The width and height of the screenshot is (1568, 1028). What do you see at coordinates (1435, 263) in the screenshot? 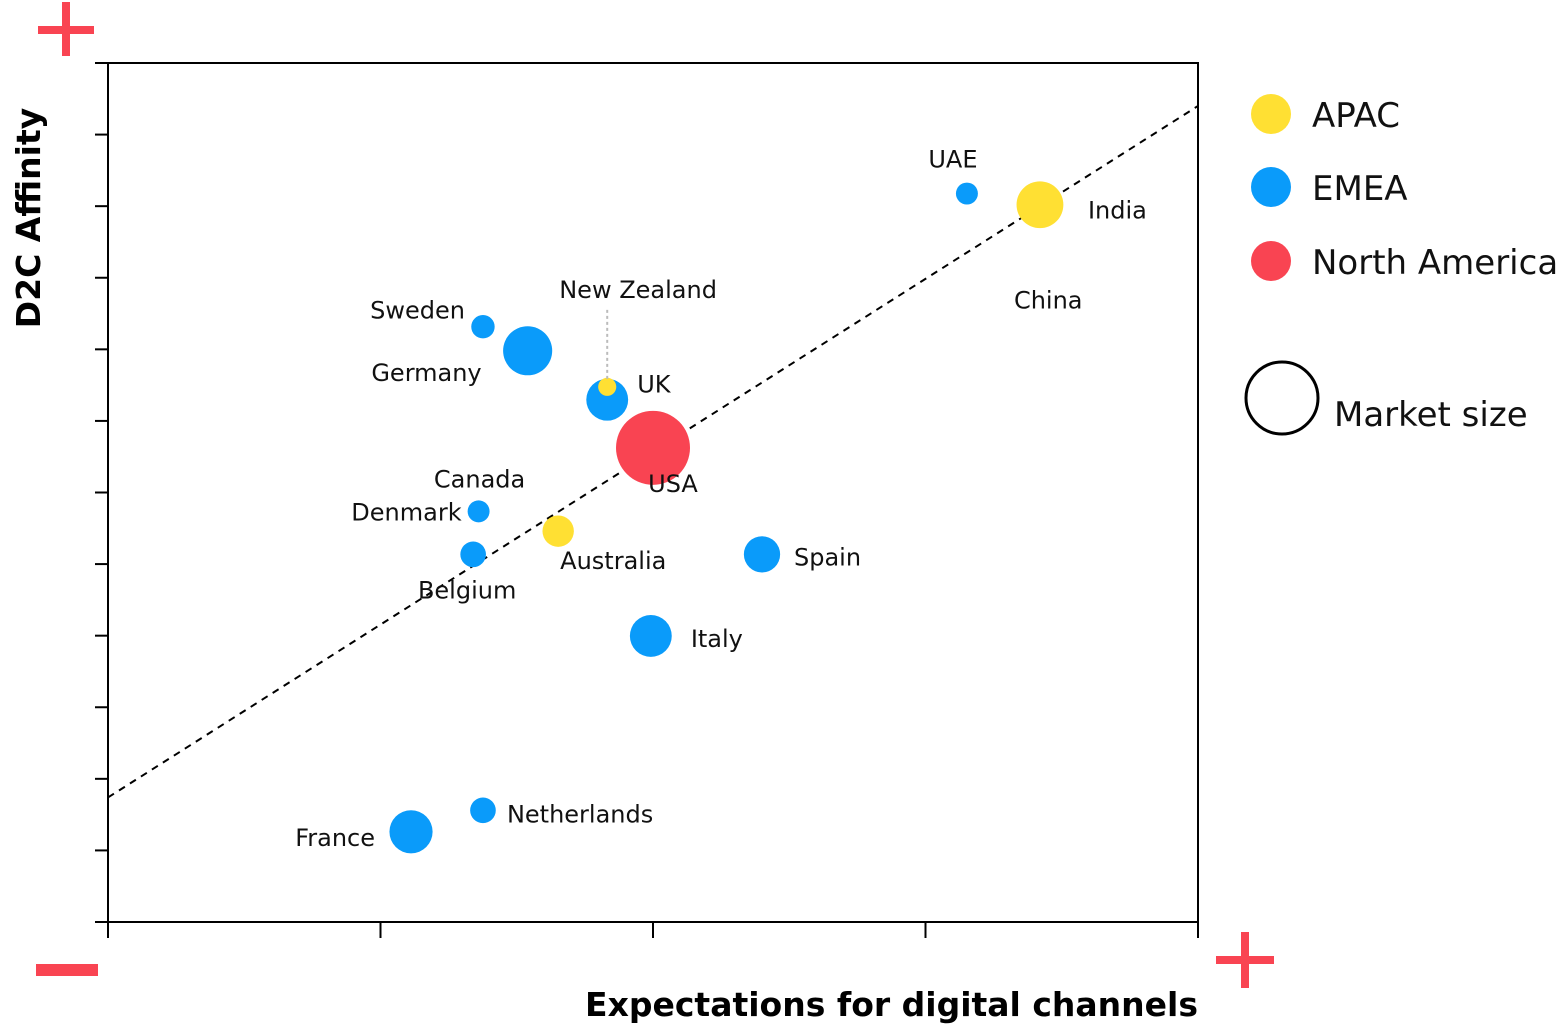
I see `legend-label-north-america: North America` at bounding box center [1435, 263].